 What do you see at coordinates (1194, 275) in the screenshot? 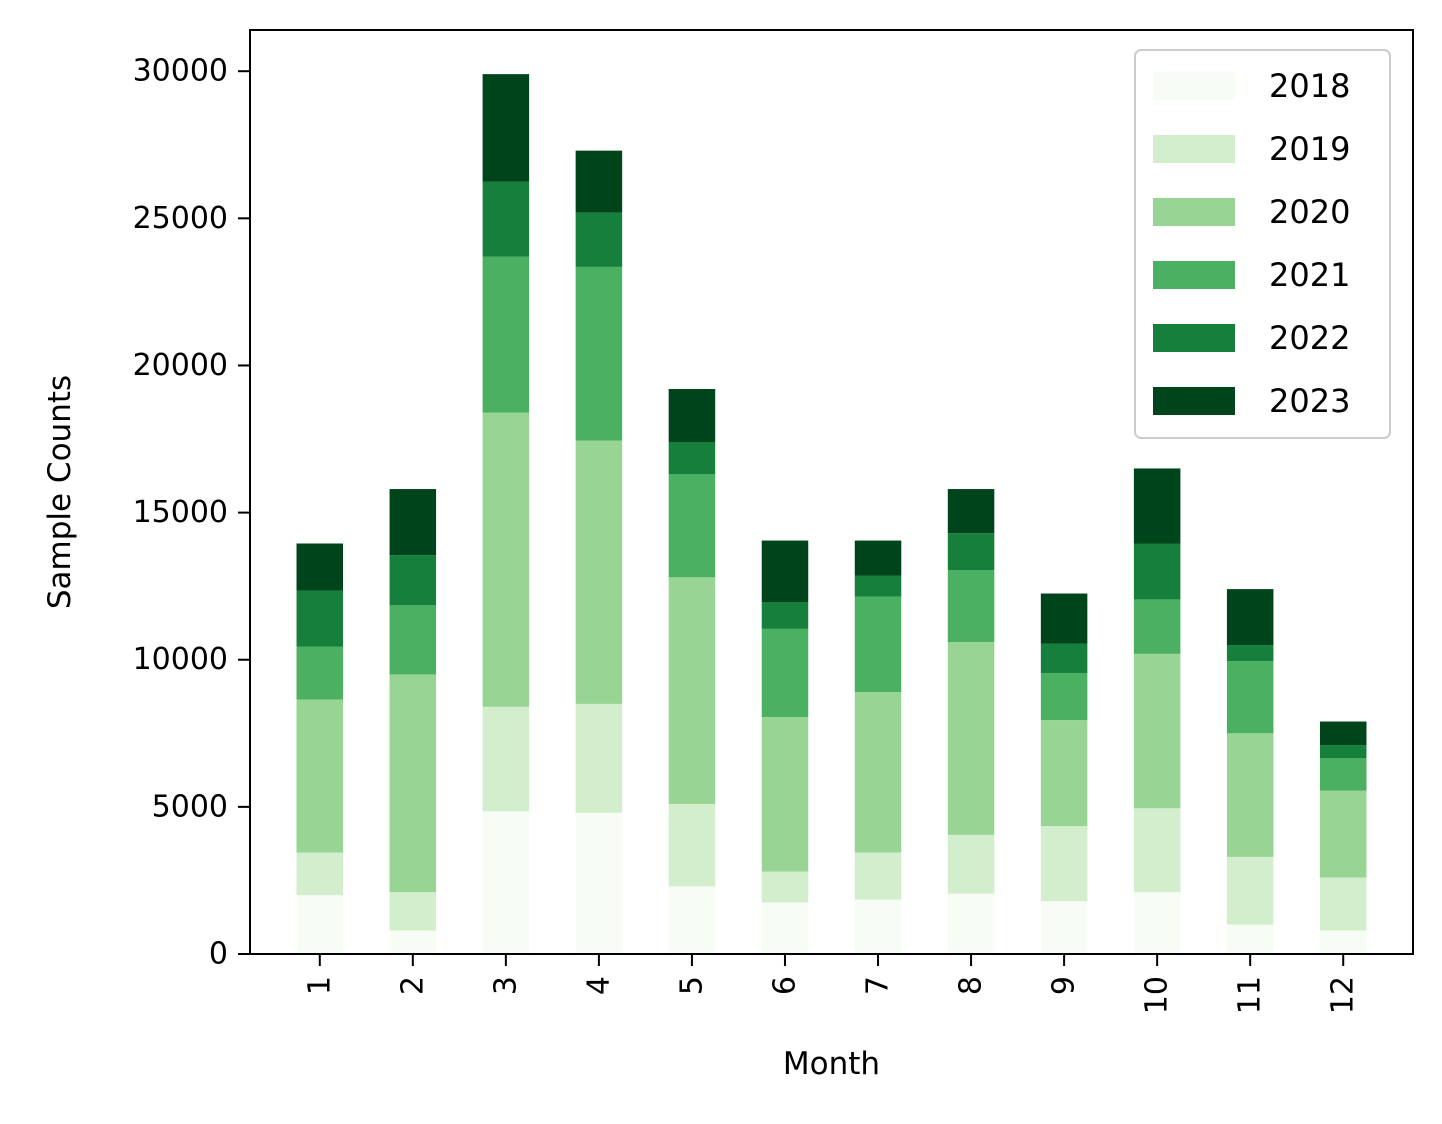
I see `legend-swatch-2021` at bounding box center [1194, 275].